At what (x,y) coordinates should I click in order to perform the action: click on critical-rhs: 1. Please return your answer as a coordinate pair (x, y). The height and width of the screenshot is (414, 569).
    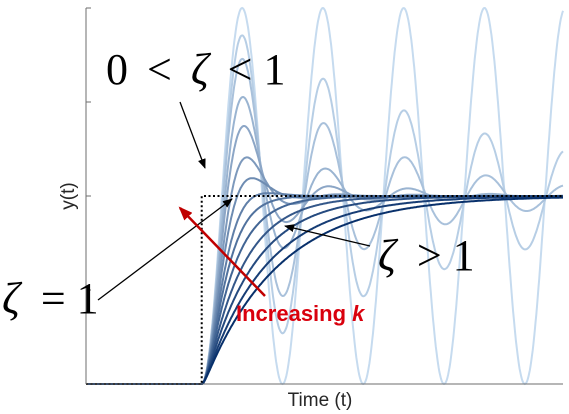
    Looking at the image, I should click on (88, 298).